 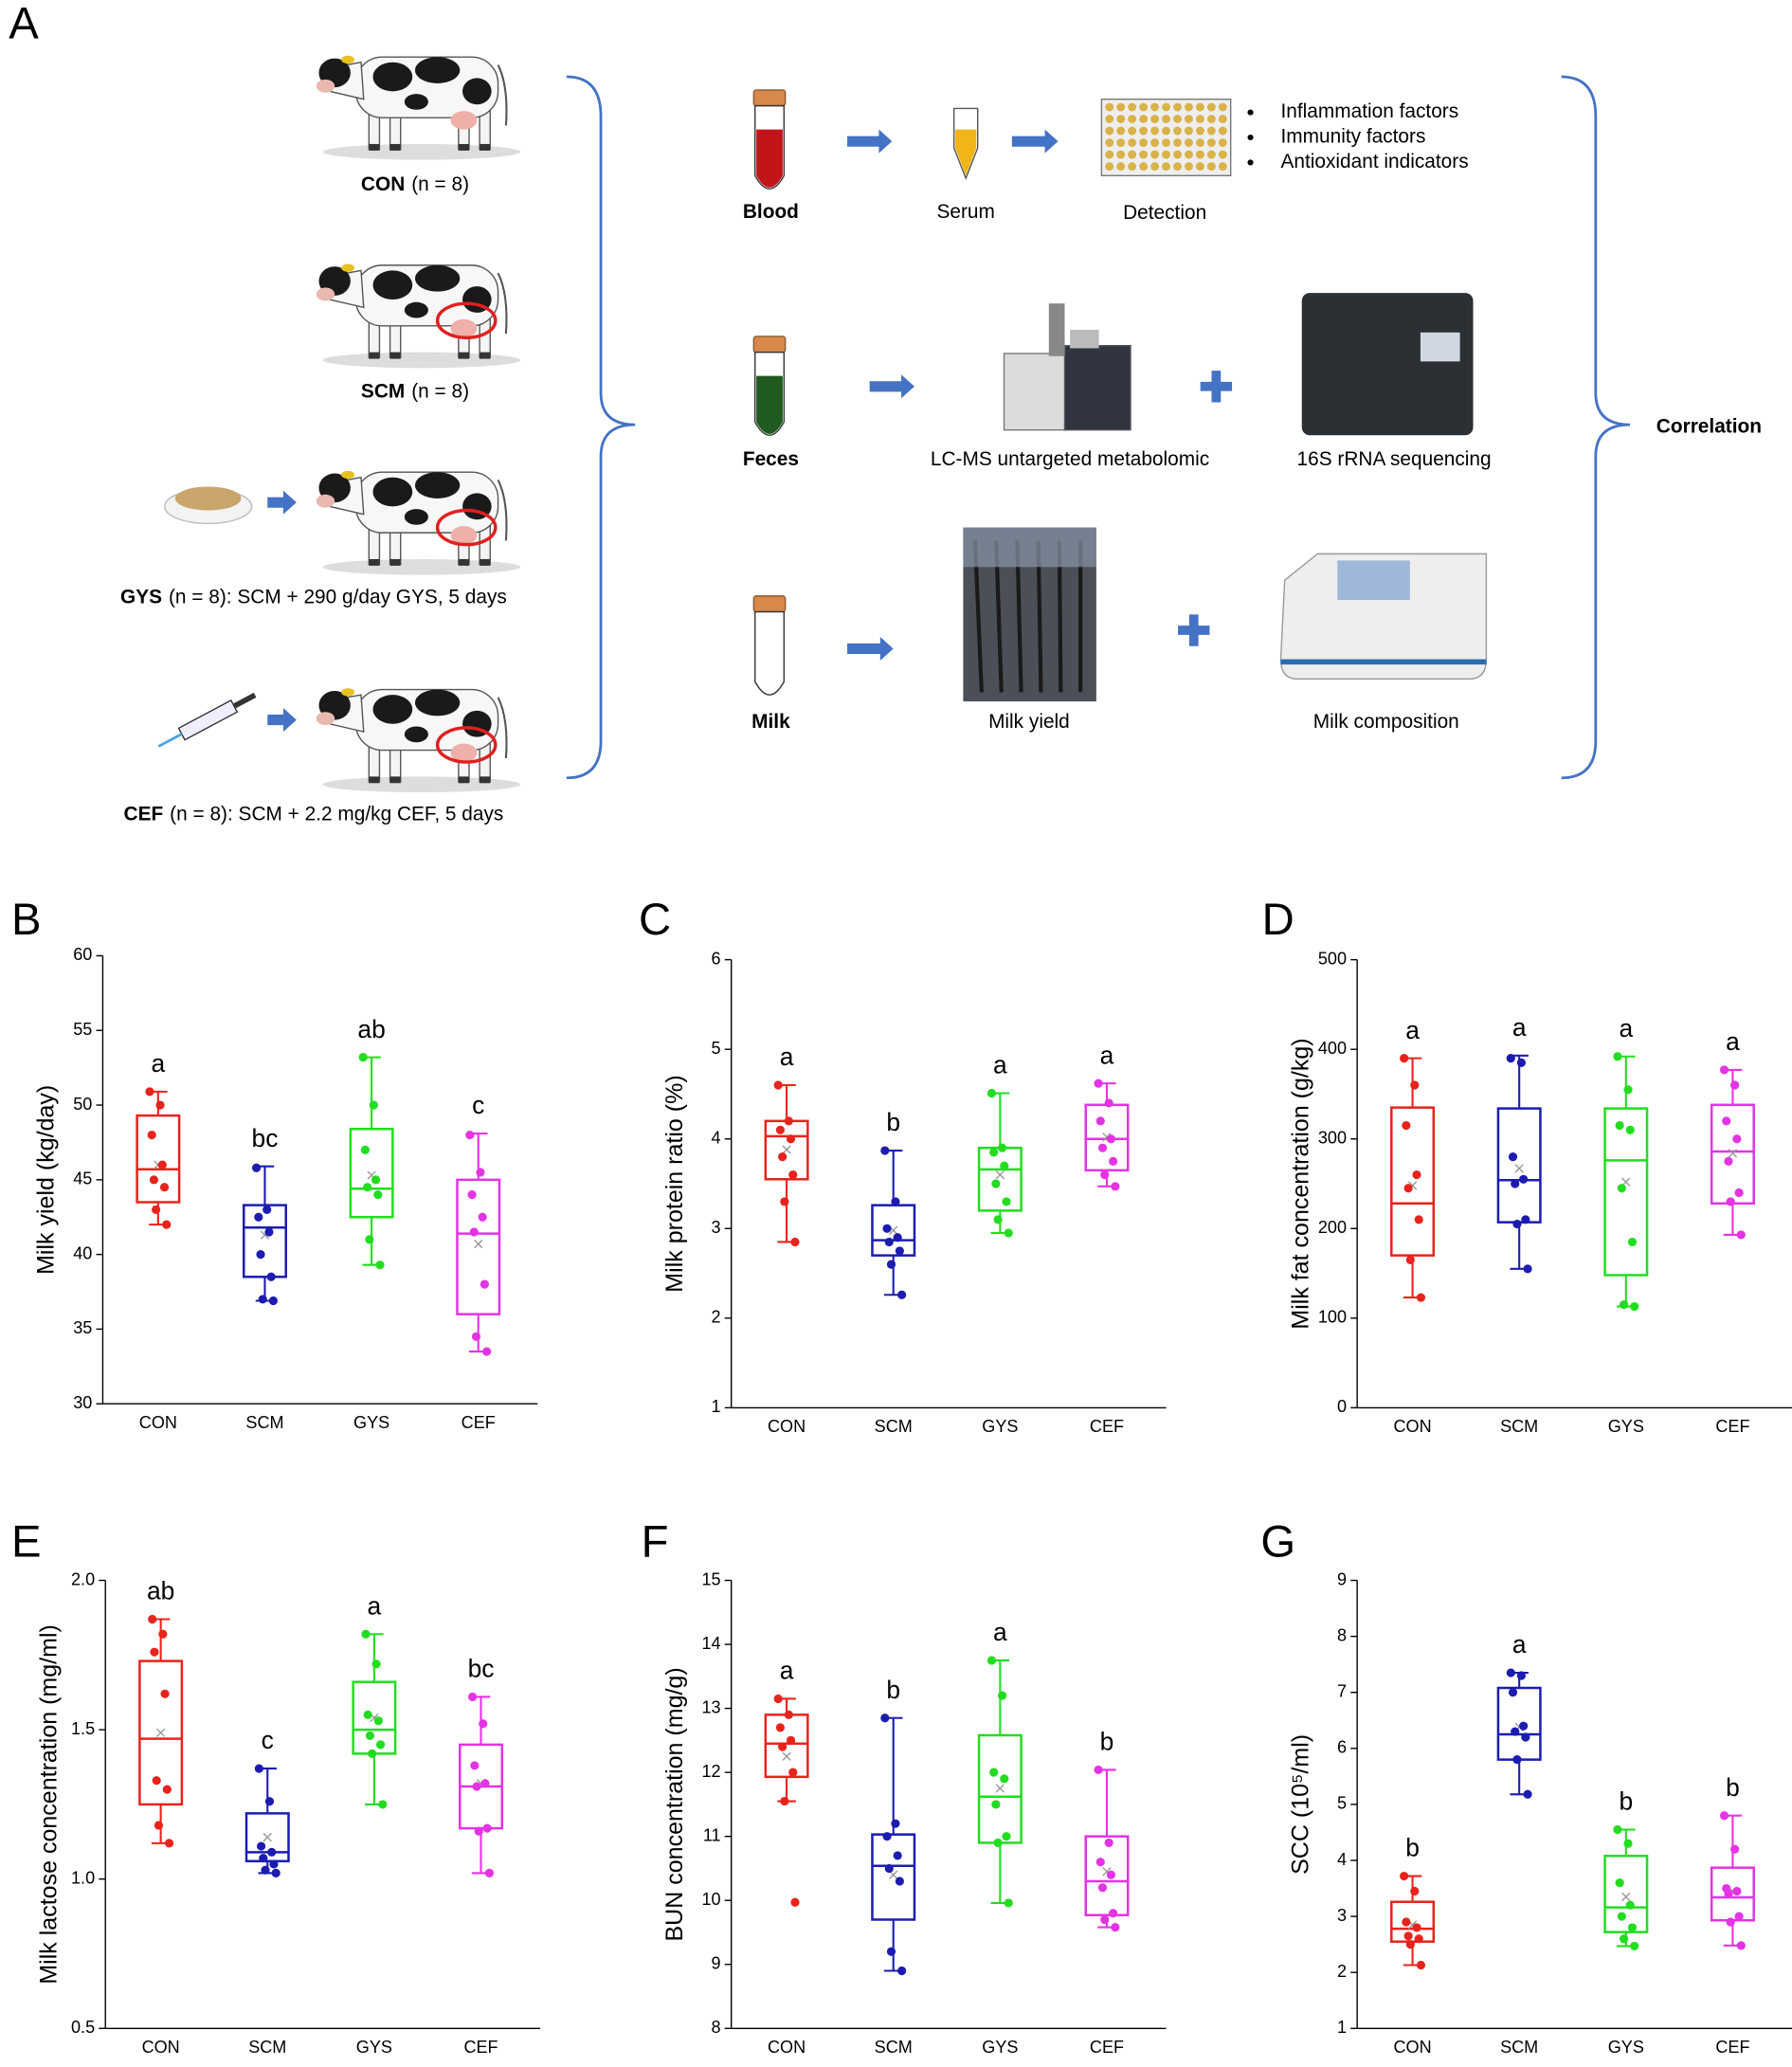 What do you see at coordinates (336, 814) in the screenshot?
I see `group-desc: (n = 8): SCM + 2.2 mg/kg CEF, 5 days` at bounding box center [336, 814].